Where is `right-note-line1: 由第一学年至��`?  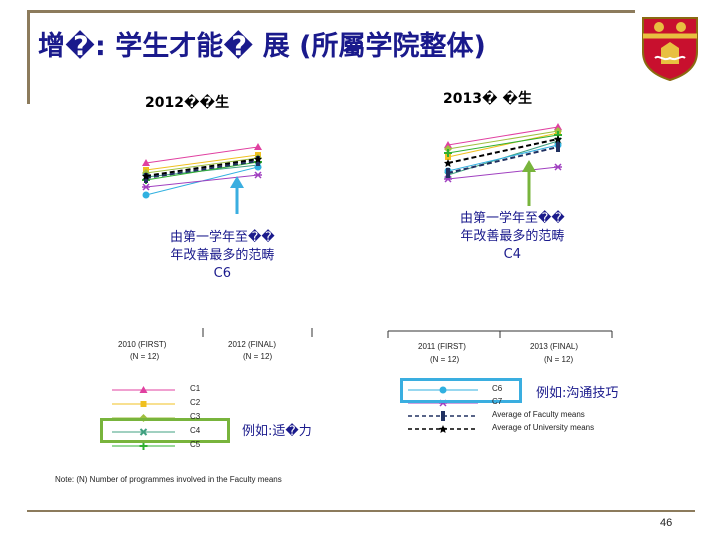
right-note-line1: 由第一学年至�� is located at coordinates (512, 218).